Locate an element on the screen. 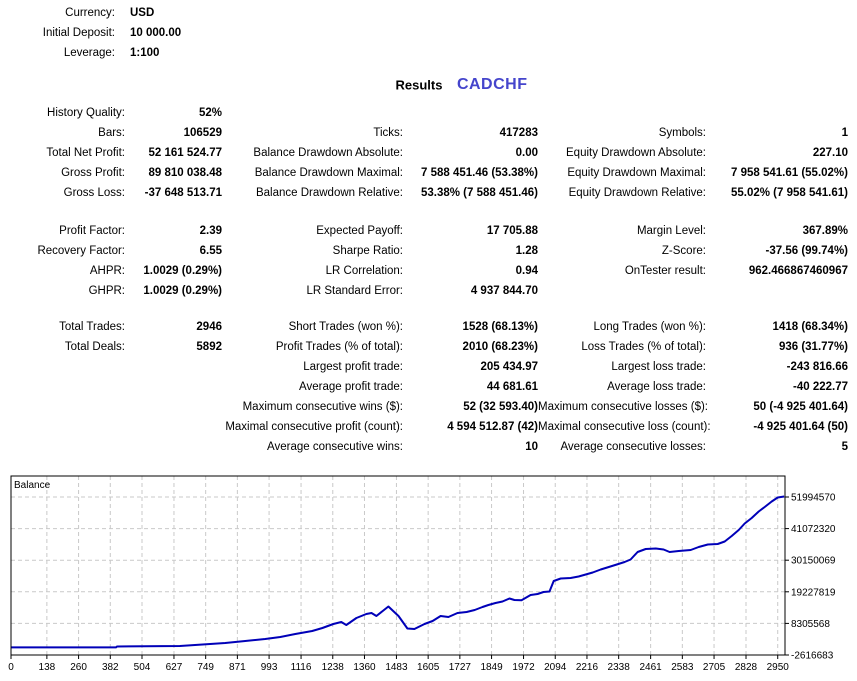  stat-value: 0.94 is located at coordinates (526, 271).